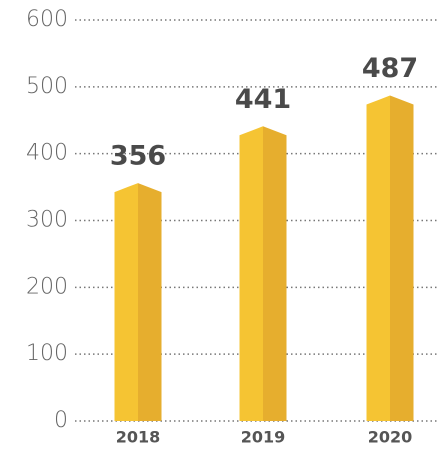  Describe the element at coordinates (47, 286) in the screenshot. I see `y-tick-label: 200` at that location.